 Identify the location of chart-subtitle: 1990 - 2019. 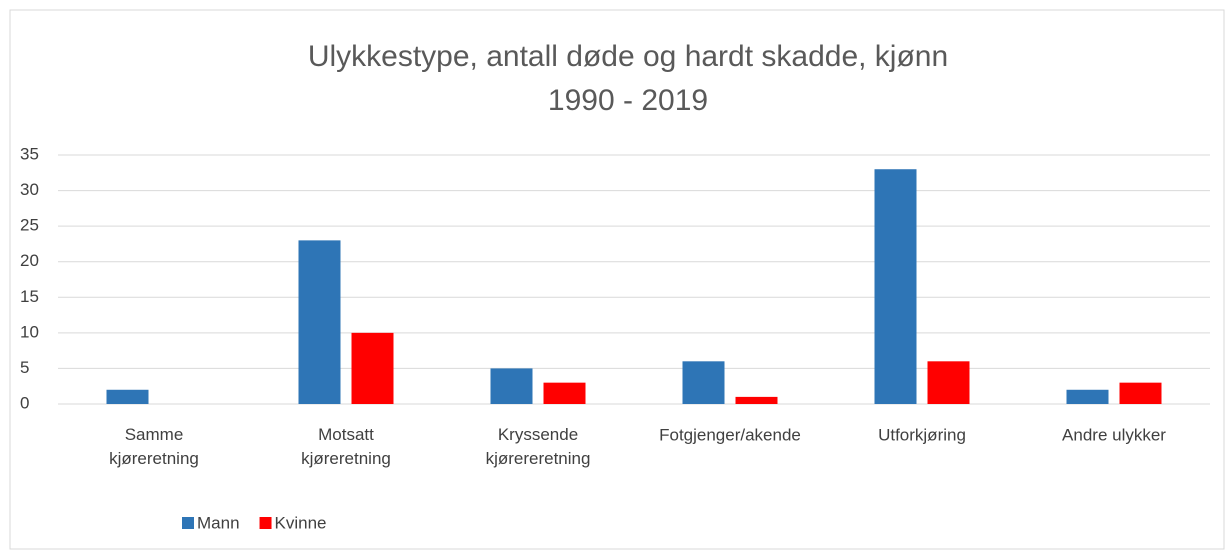
(628, 100).